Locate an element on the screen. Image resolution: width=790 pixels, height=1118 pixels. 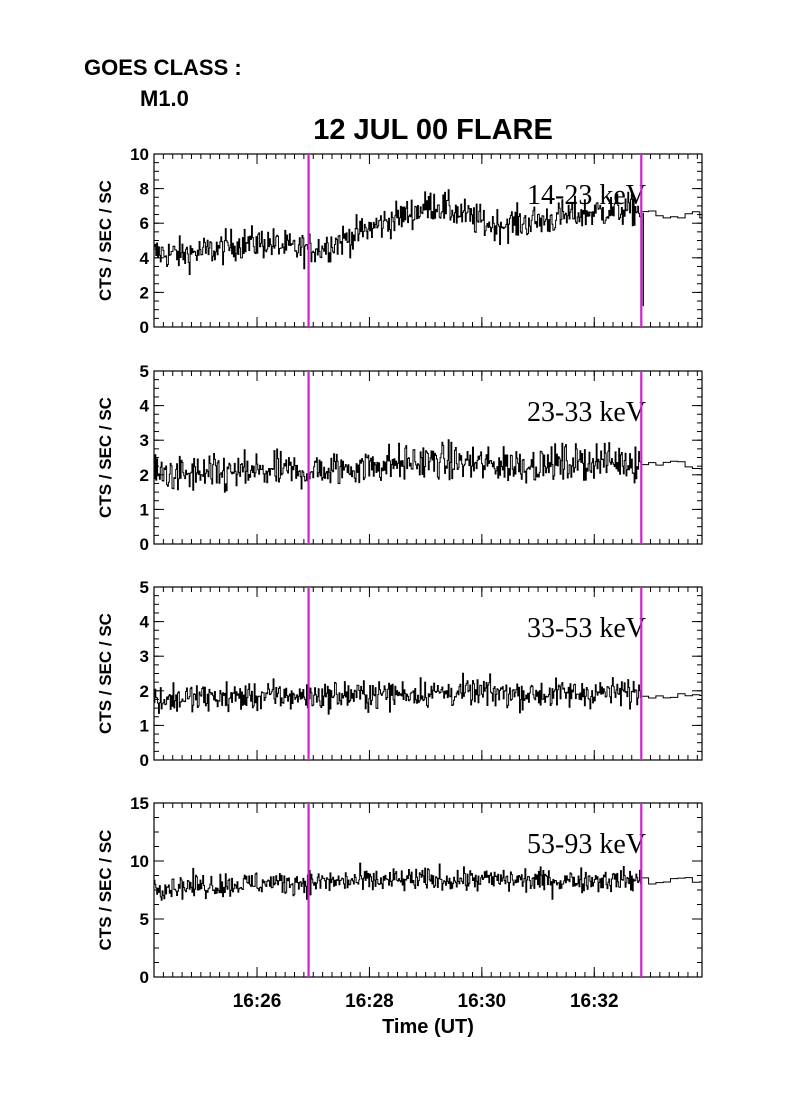
y-tick-label: 15 is located at coordinates (139, 803).